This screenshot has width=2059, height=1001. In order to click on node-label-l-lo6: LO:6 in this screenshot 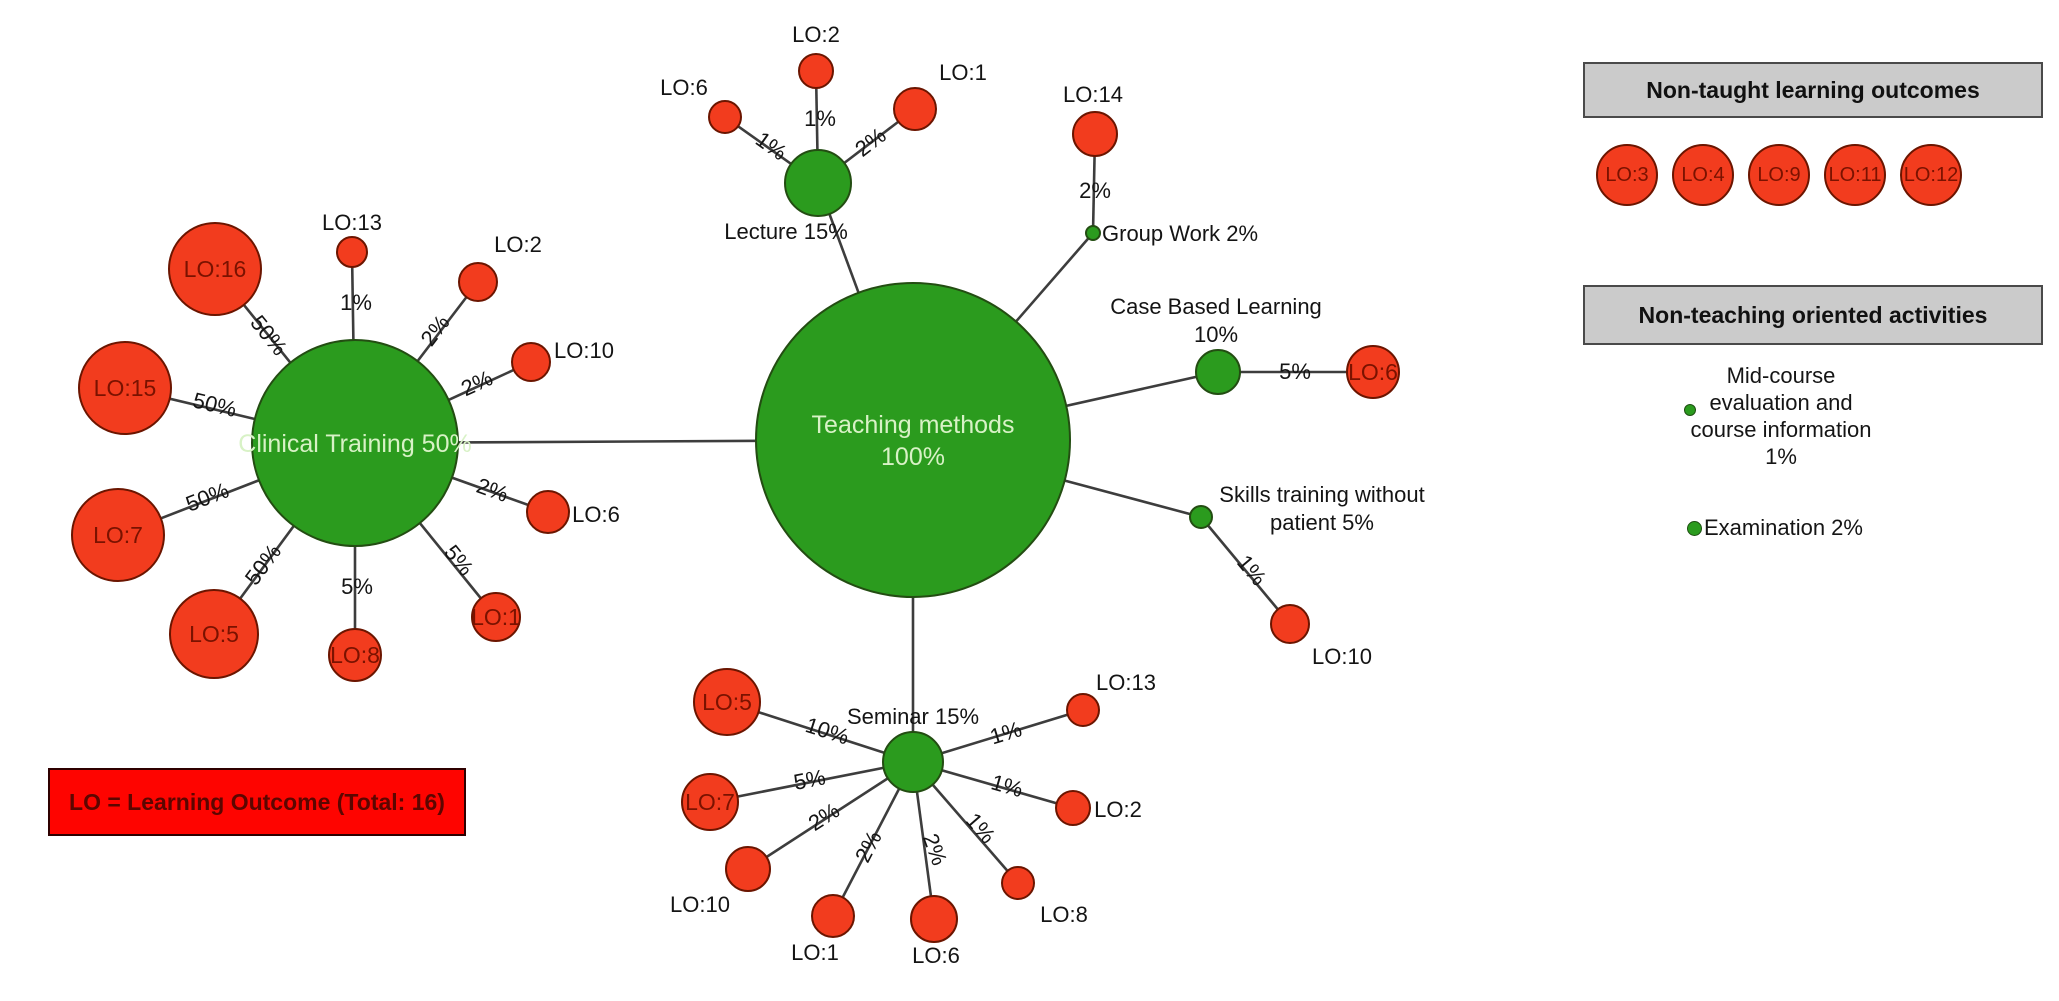, I will do `click(684, 87)`.